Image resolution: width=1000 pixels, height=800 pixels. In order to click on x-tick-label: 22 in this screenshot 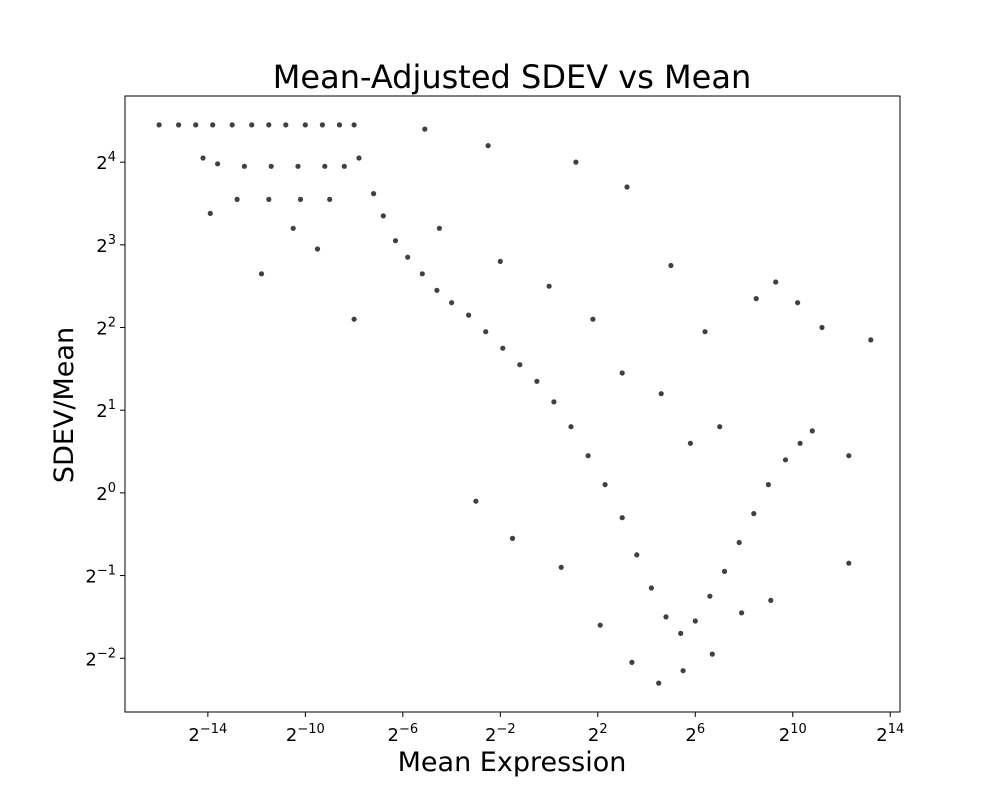, I will do `click(598, 734)`.